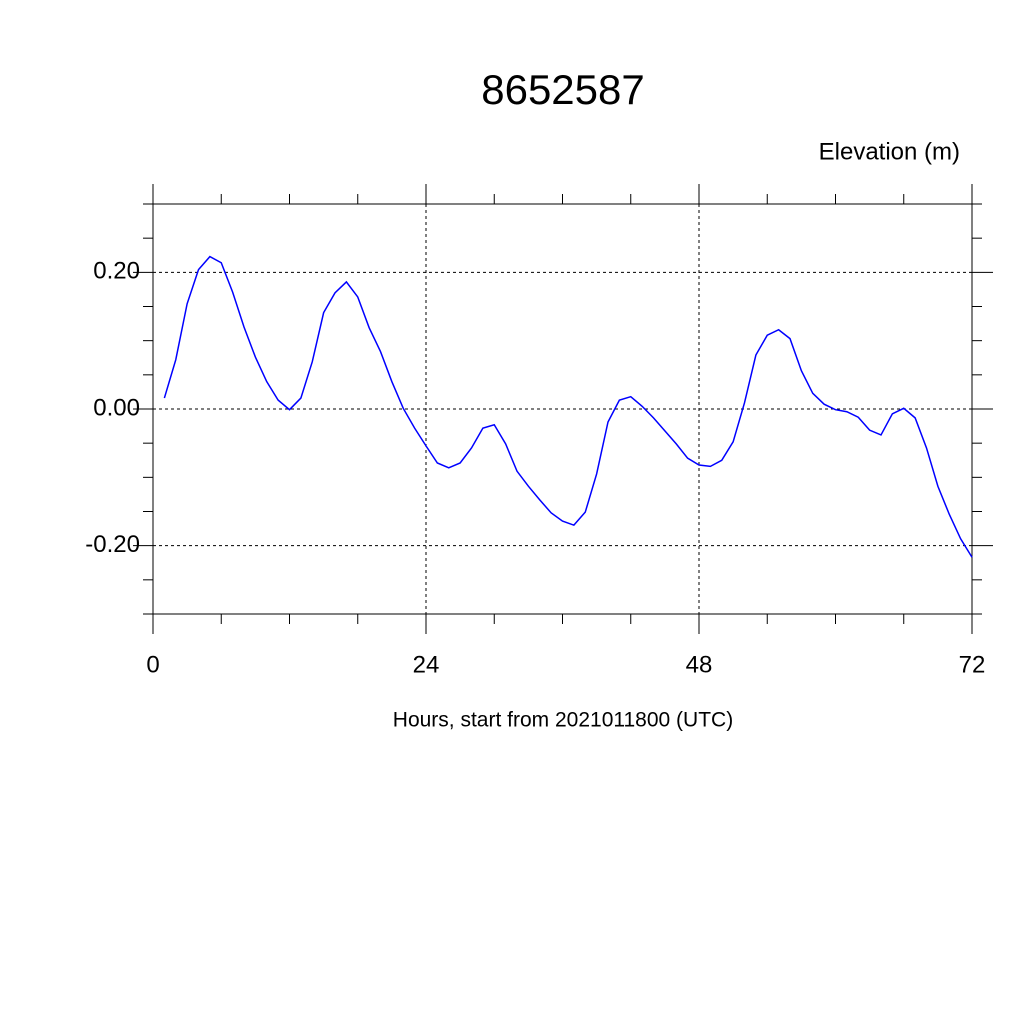 Image resolution: width=1024 pixels, height=1029 pixels. I want to click on y-tick-label: 0.00, so click(116, 407).